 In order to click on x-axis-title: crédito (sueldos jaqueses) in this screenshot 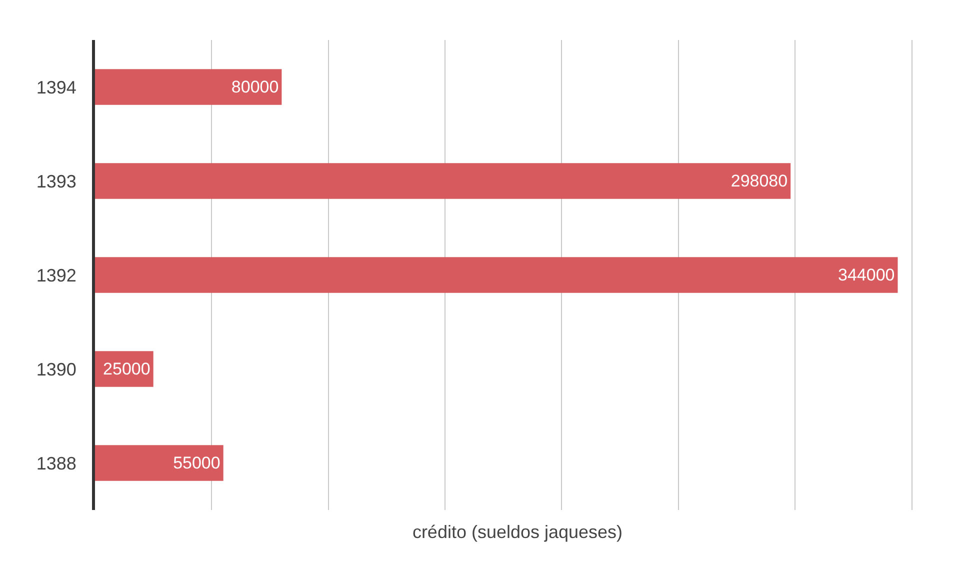, I will do `click(517, 532)`.